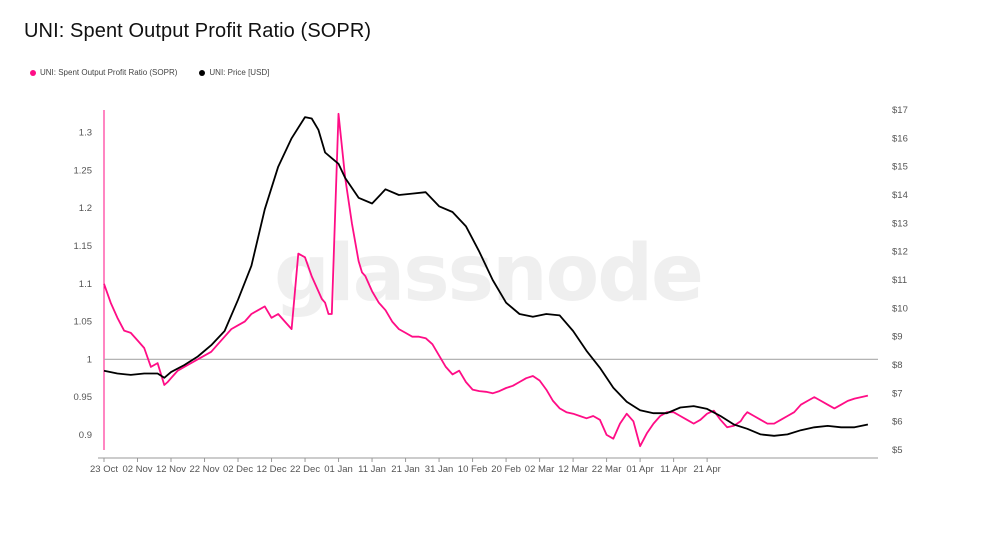  Describe the element at coordinates (900, 110) in the screenshot. I see `y-right-tick-label: $17` at that location.